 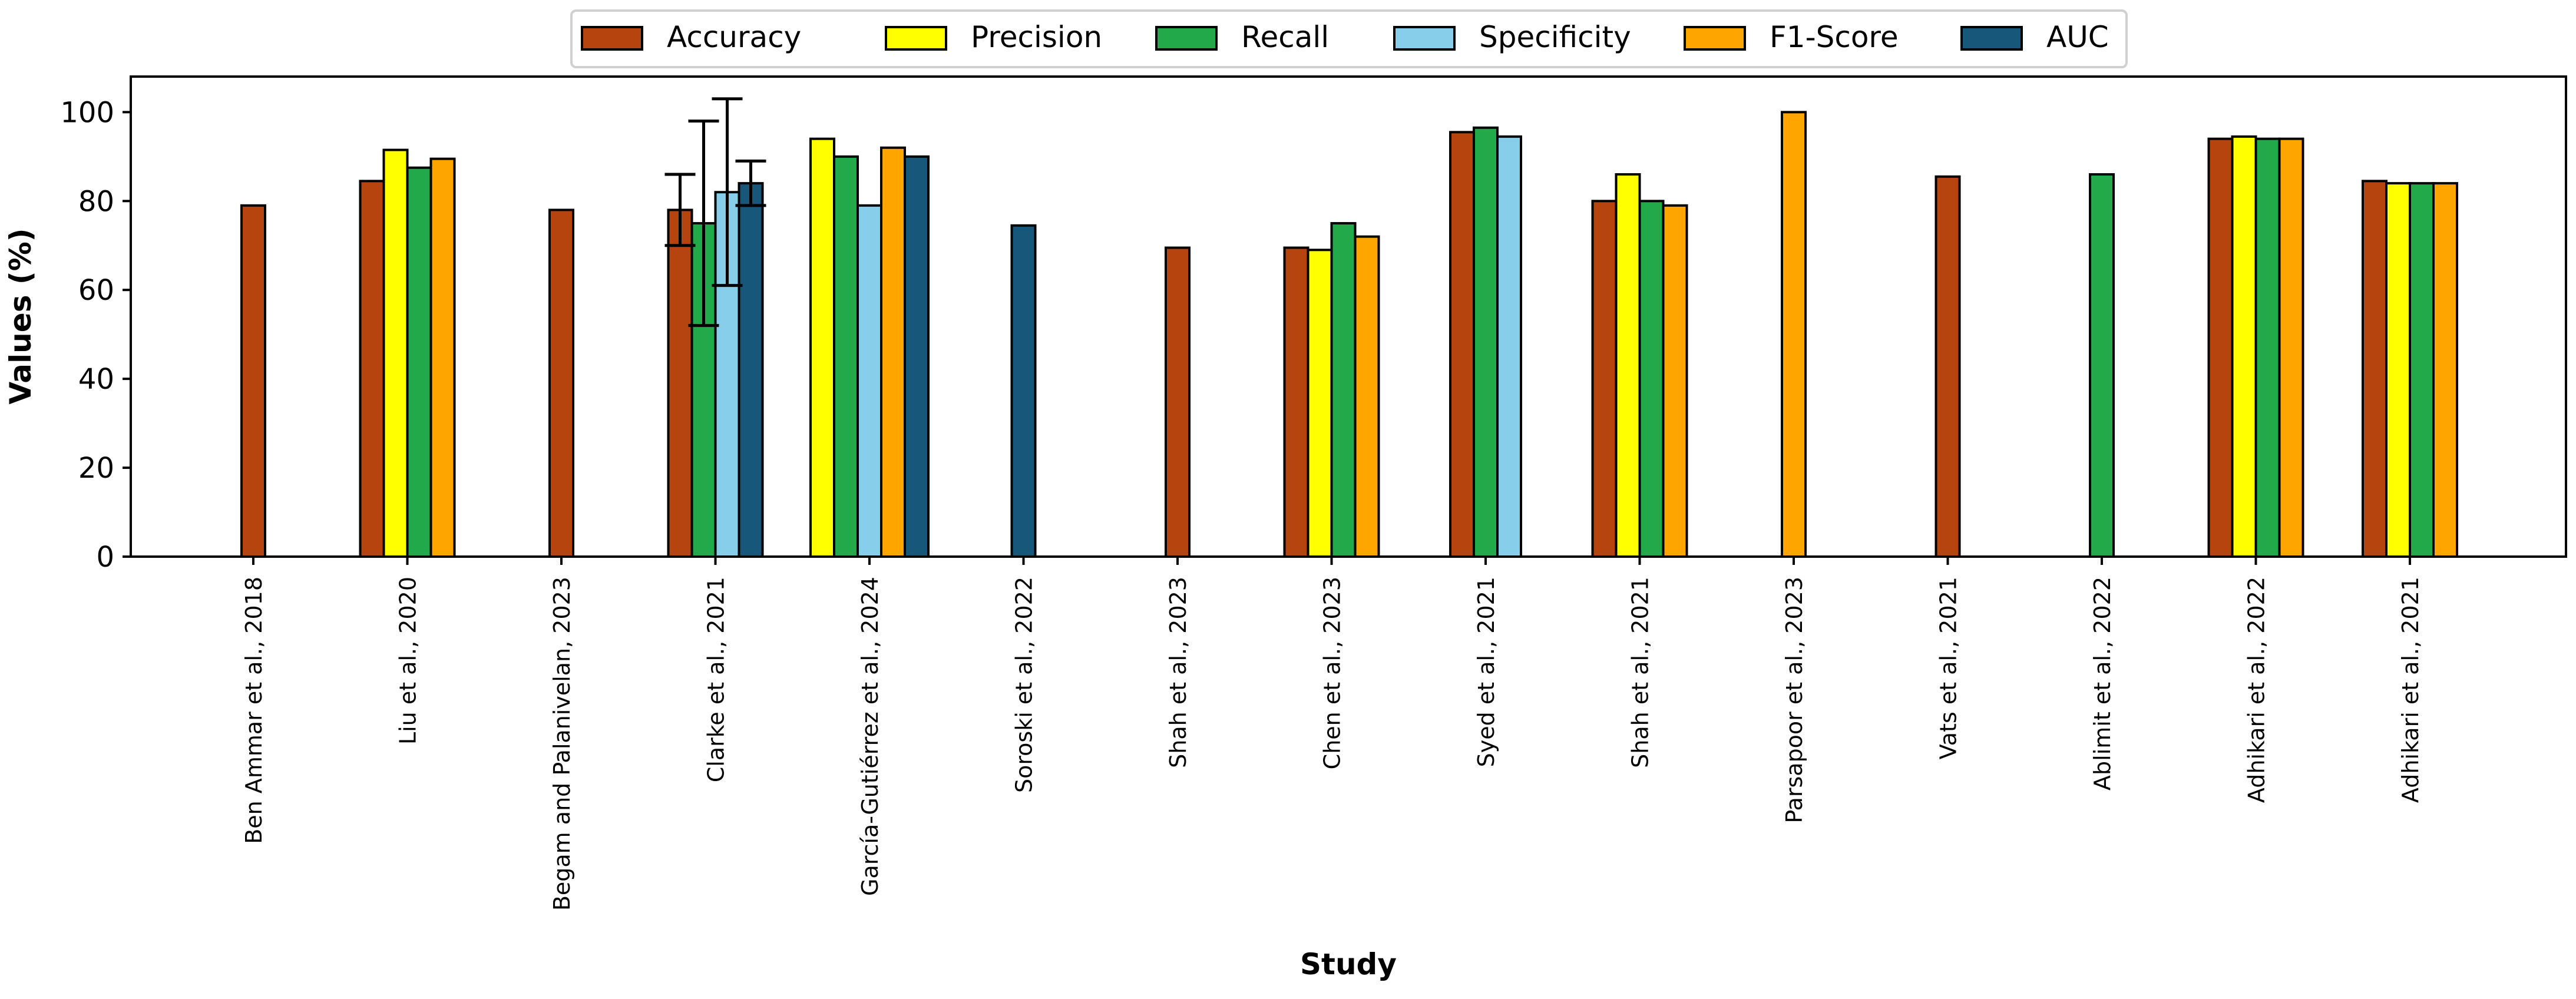 What do you see at coordinates (1991, 38) in the screenshot?
I see `legend-swatch-auc` at bounding box center [1991, 38].